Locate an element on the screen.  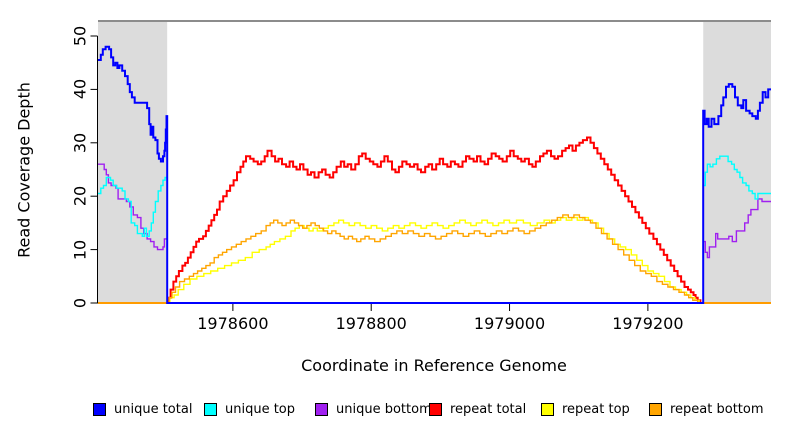
legend-label-repeat-total: repeat total is located at coordinates (488, 409).